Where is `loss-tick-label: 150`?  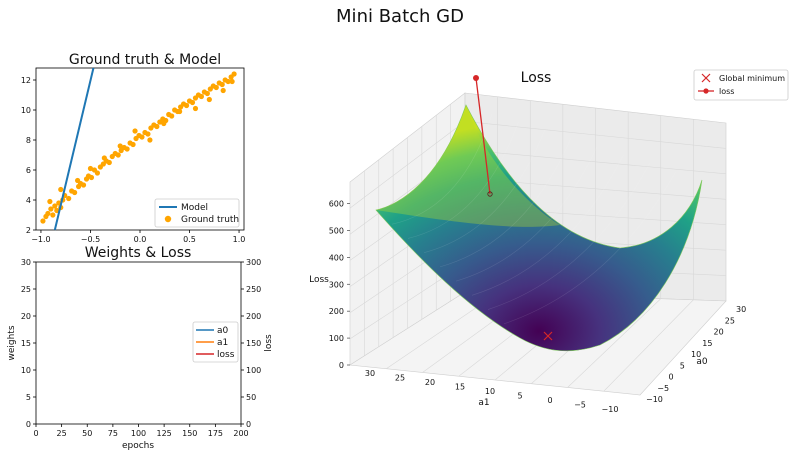 loss-tick-label: 150 is located at coordinates (253, 343).